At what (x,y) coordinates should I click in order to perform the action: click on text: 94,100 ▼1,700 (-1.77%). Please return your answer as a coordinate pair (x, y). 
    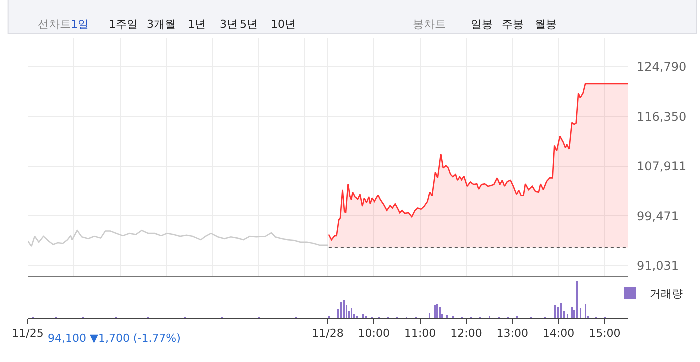
    Looking at the image, I should click on (114, 338).